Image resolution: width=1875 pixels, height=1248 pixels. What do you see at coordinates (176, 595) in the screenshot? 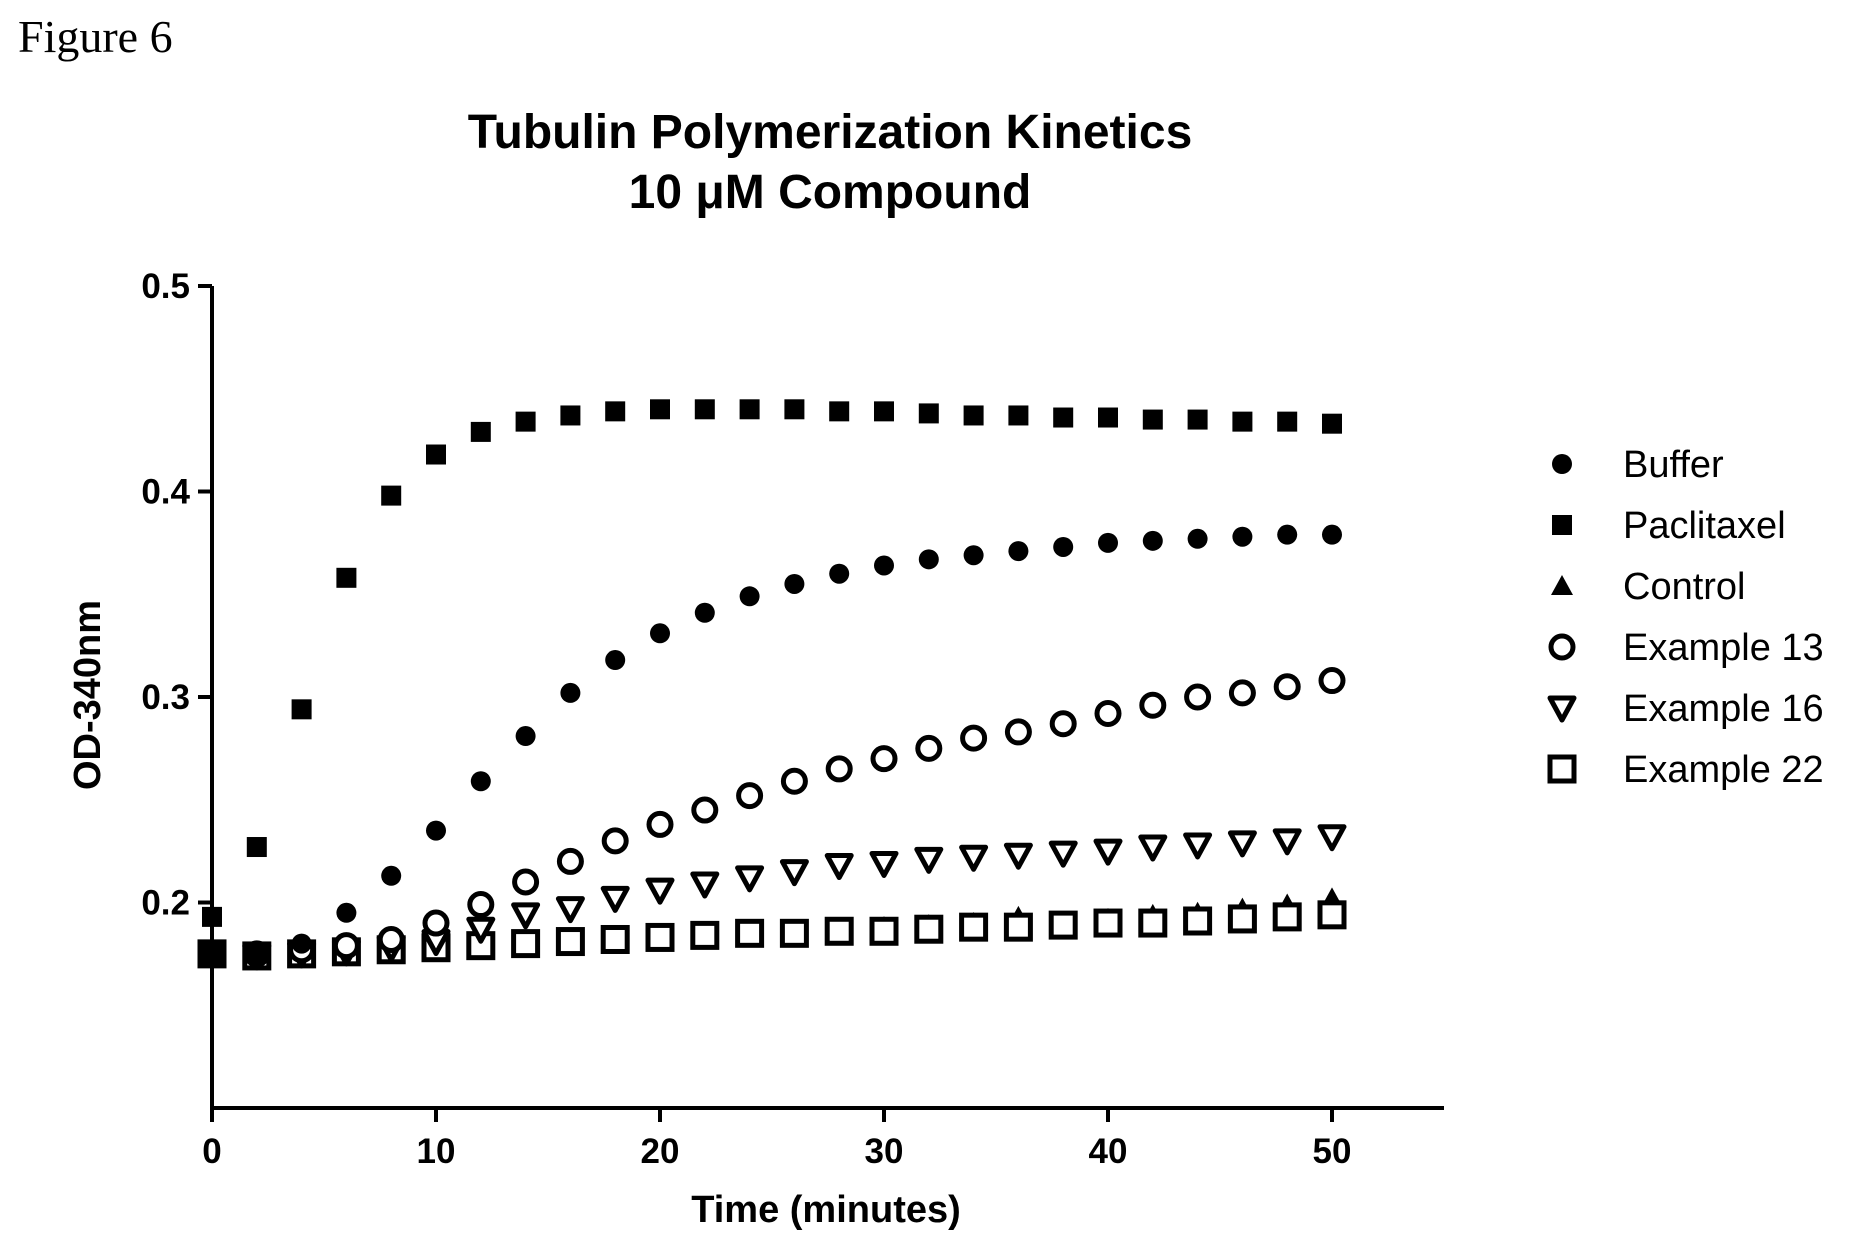
I see `y-ticks: 0.2 0.3 0.4 0.5` at bounding box center [176, 595].